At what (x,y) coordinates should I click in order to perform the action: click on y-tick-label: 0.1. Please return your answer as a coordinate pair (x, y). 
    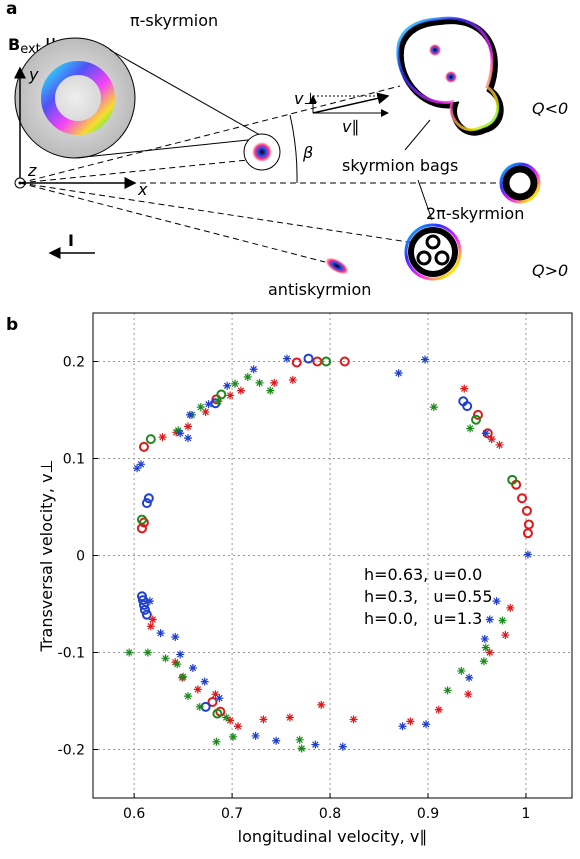
    Looking at the image, I should click on (74, 460).